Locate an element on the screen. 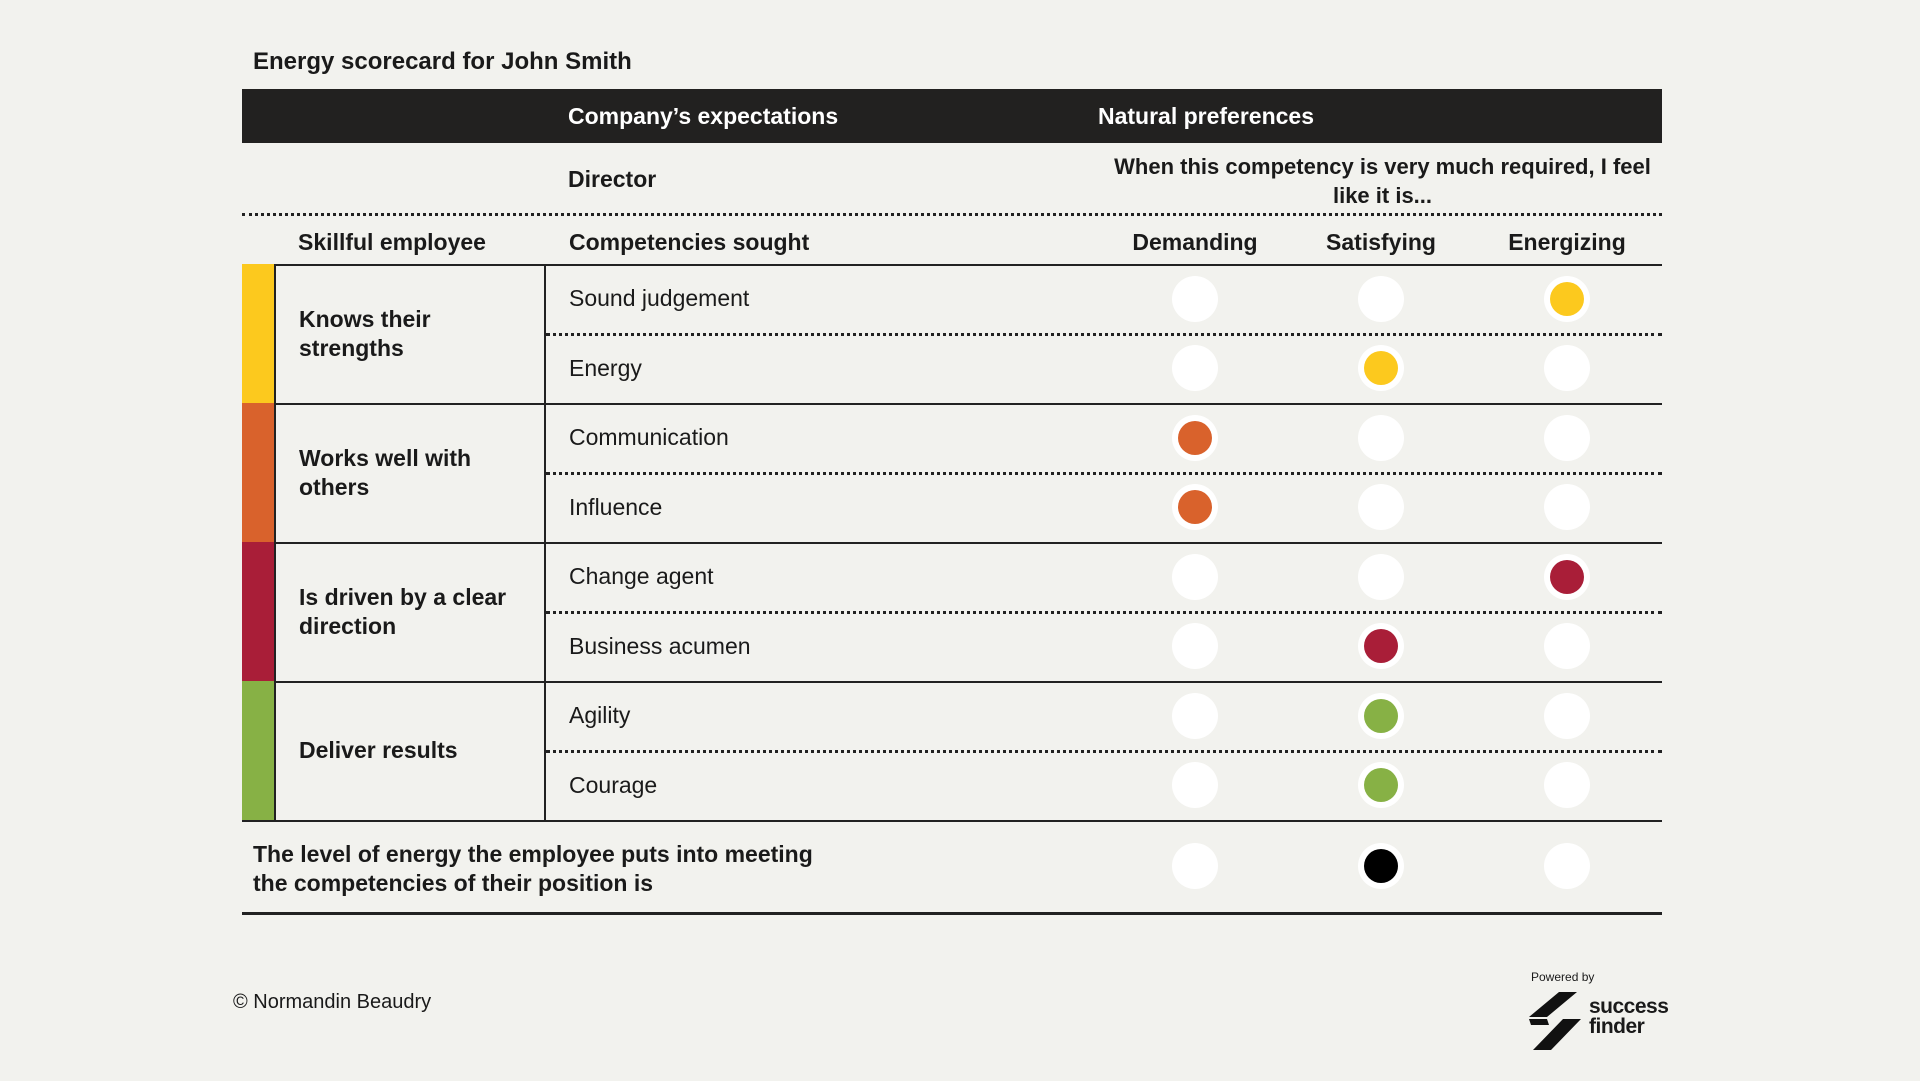 The height and width of the screenshot is (1081, 1920). competency-row: Influence is located at coordinates (1104, 507).